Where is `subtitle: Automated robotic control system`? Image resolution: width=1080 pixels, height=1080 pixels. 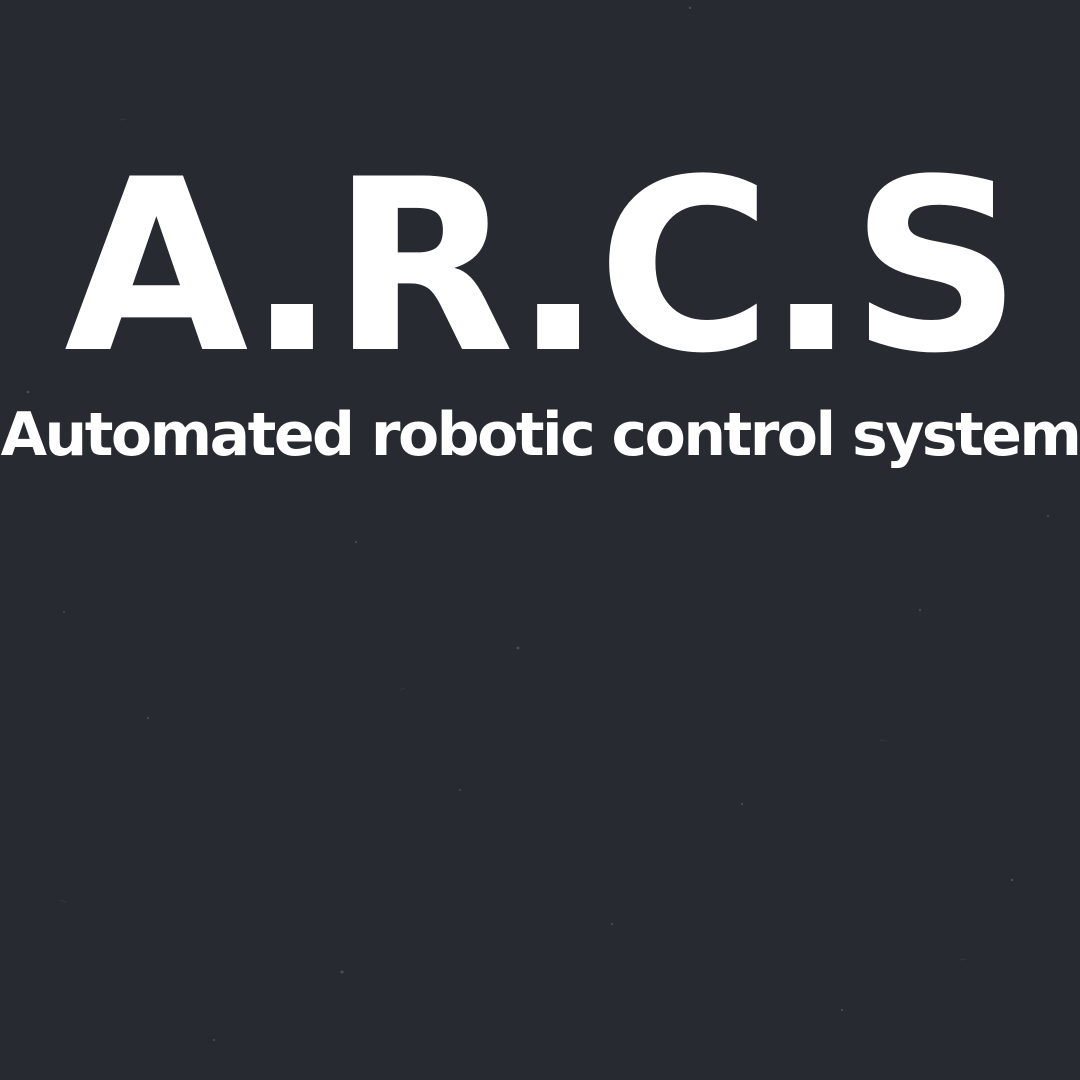 subtitle: Automated robotic control system is located at coordinates (540, 435).